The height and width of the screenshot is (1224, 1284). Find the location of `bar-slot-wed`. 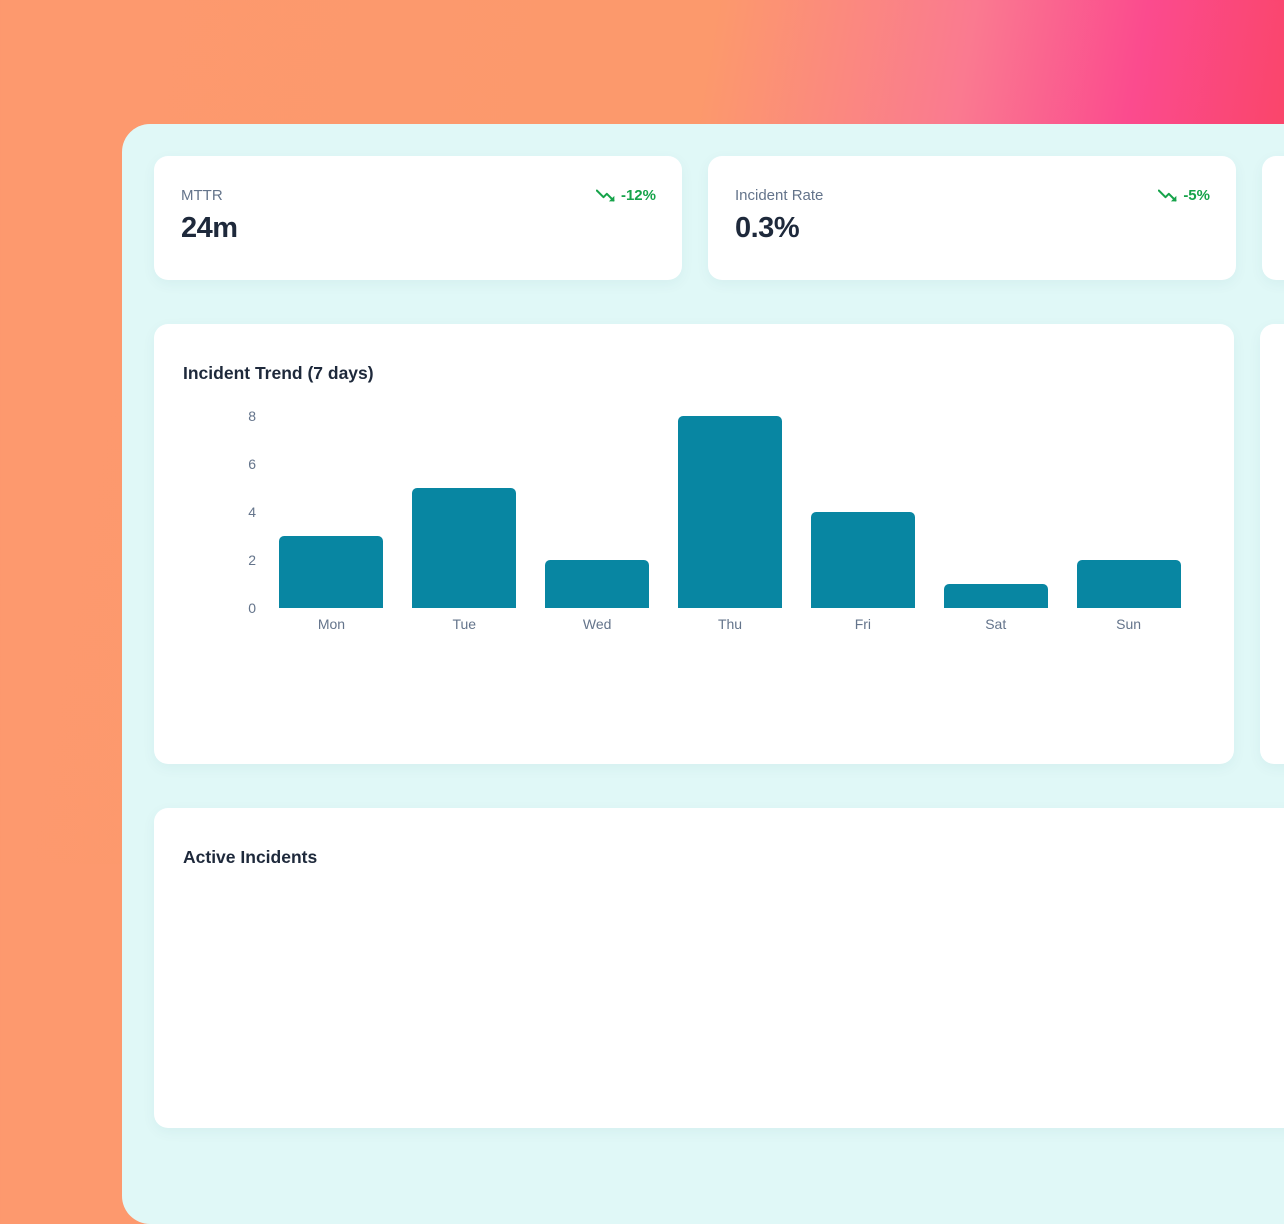

bar-slot-wed is located at coordinates (597, 512).